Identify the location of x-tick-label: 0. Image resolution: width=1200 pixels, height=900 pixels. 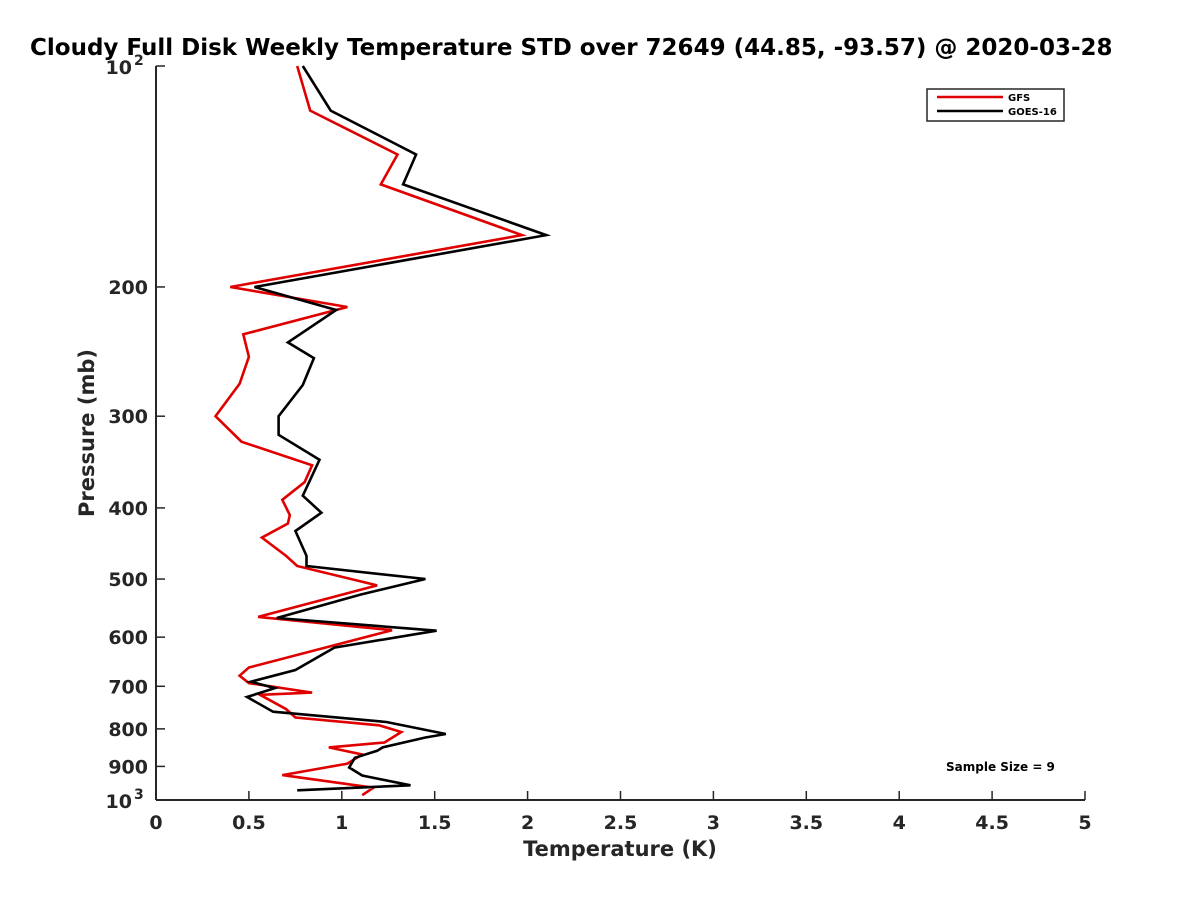
(155, 823).